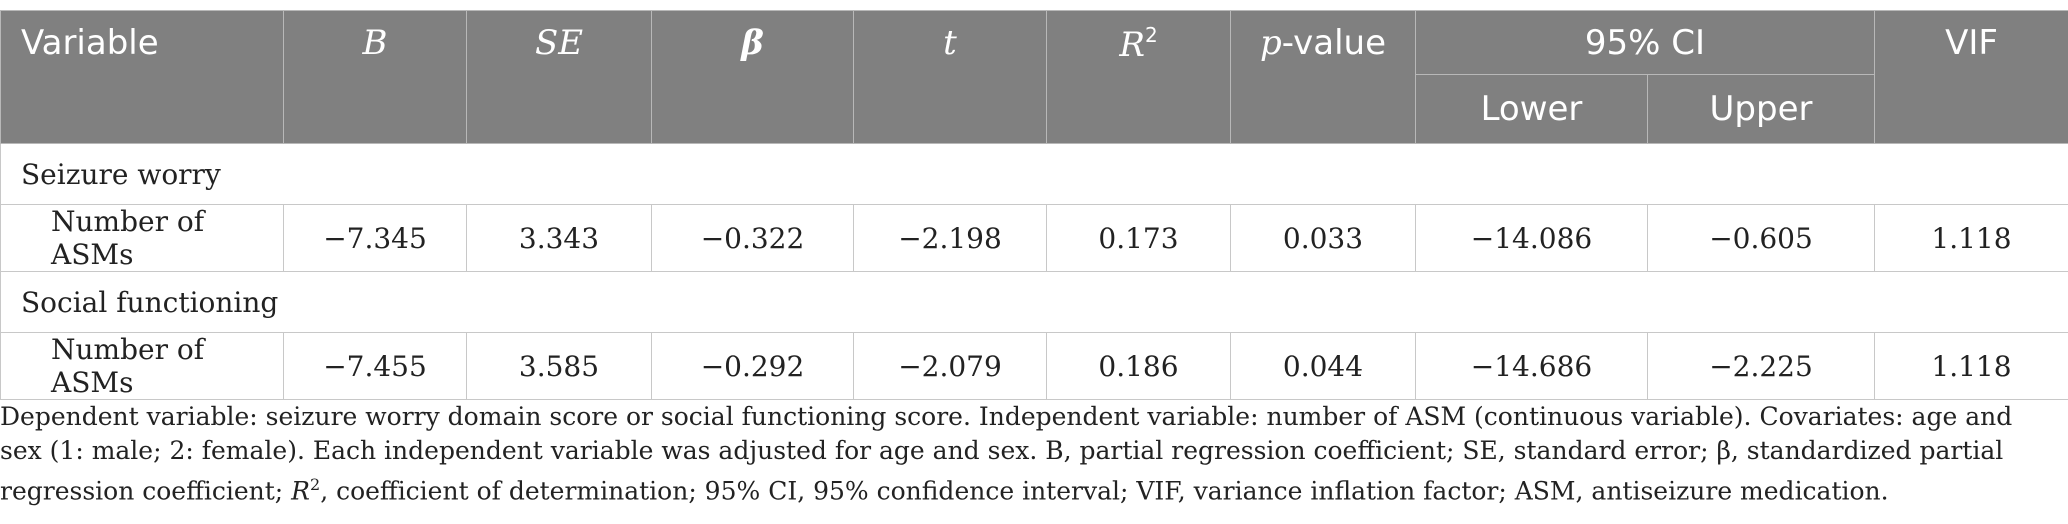 The image size is (2068, 524). What do you see at coordinates (1138, 238) in the screenshot?
I see `cell-r2: 0.173` at bounding box center [1138, 238].